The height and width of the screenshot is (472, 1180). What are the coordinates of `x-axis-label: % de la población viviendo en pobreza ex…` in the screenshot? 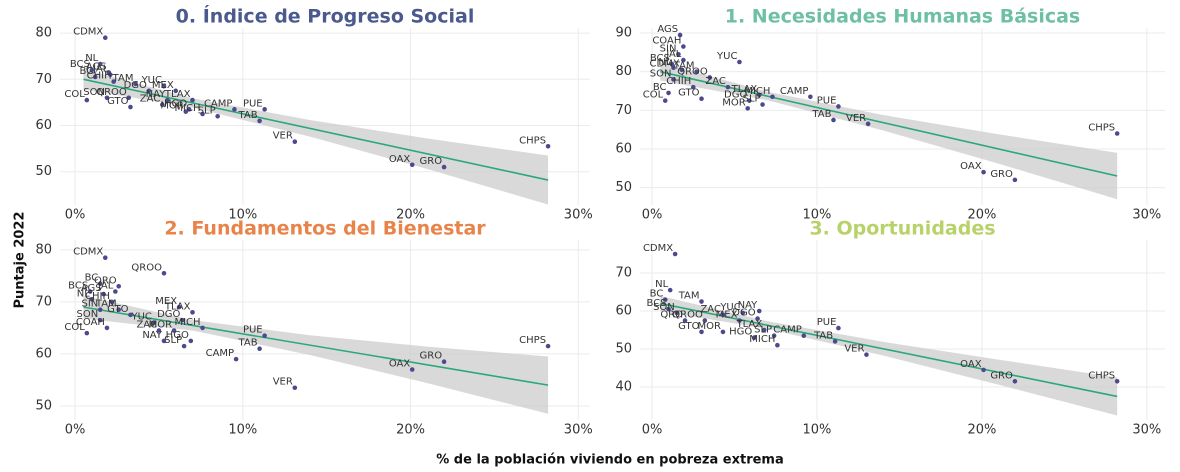 It's located at (610, 460).